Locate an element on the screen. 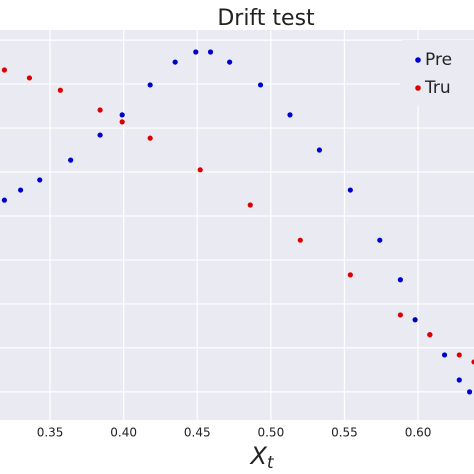 Image resolution: width=474 pixels, height=474 pixels. legend-label: Tru is located at coordinates (437, 88).